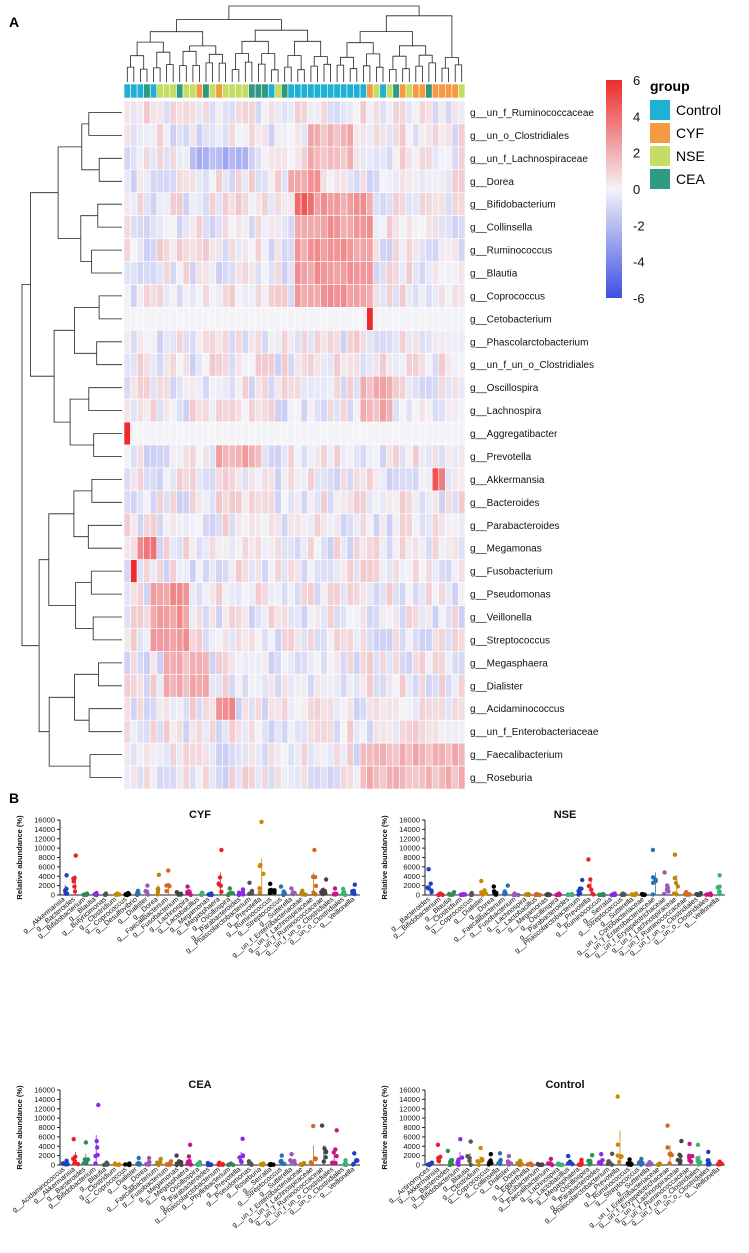 The image size is (749, 1253). Describe the element at coordinates (510, 595) in the screenshot. I see `heatmap-row-label: g__Pseudomonas` at that location.